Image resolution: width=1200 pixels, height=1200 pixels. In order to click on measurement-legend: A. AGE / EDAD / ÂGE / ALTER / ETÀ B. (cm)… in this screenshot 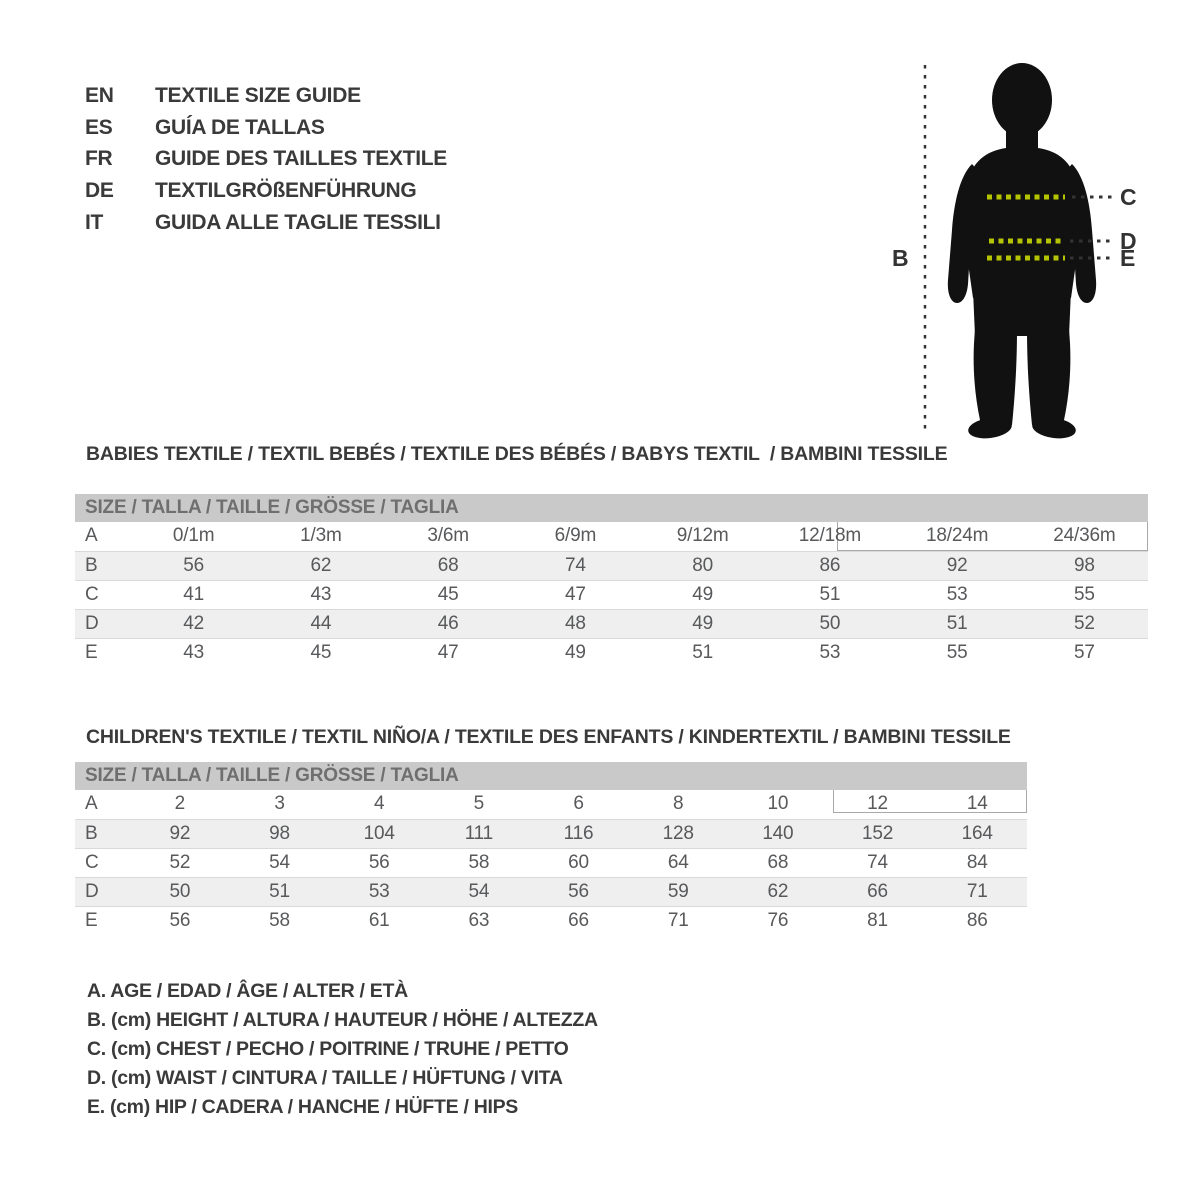, I will do `click(342, 1049)`.